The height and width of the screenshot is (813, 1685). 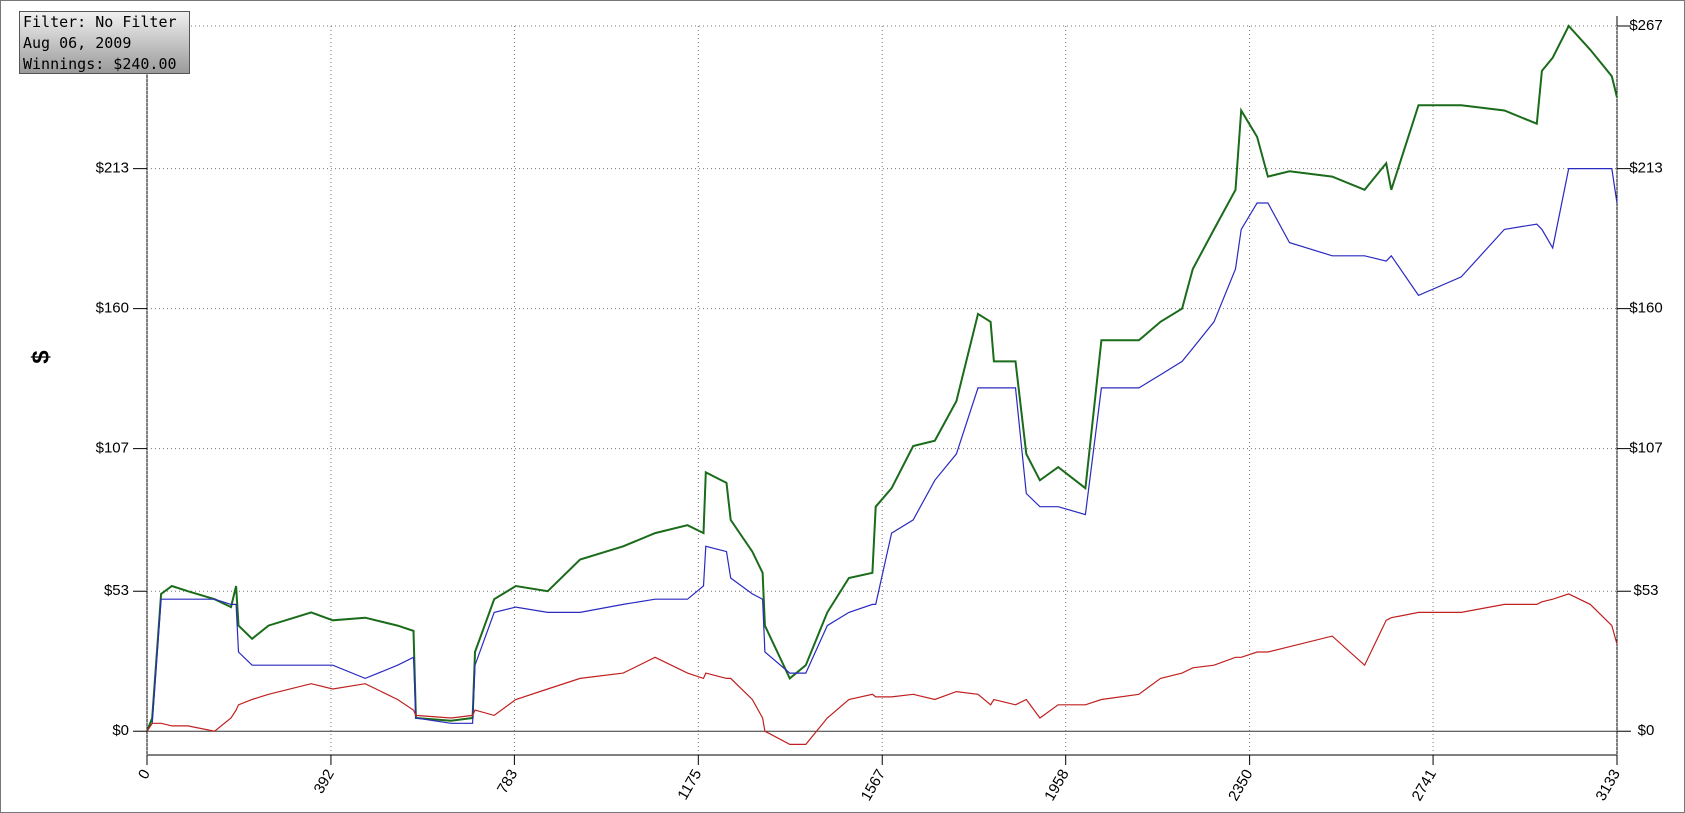 What do you see at coordinates (100, 22) in the screenshot?
I see `filter: Filter: No Filter` at bounding box center [100, 22].